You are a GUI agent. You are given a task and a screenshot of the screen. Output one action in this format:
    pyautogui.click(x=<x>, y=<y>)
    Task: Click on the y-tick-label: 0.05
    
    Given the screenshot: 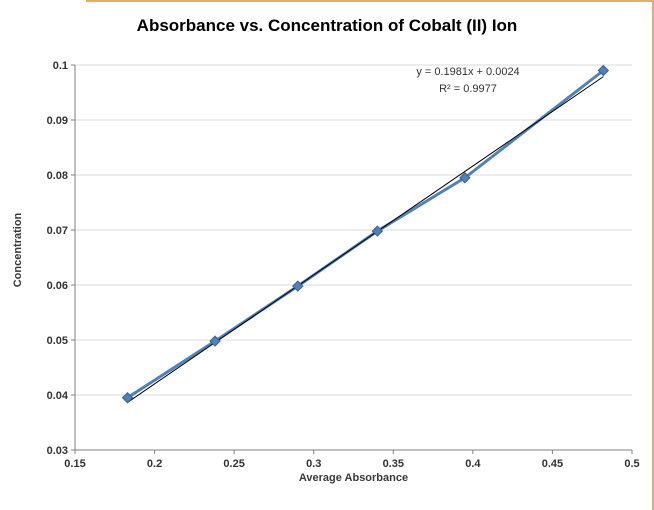 What is the action you would take?
    pyautogui.click(x=57, y=341)
    